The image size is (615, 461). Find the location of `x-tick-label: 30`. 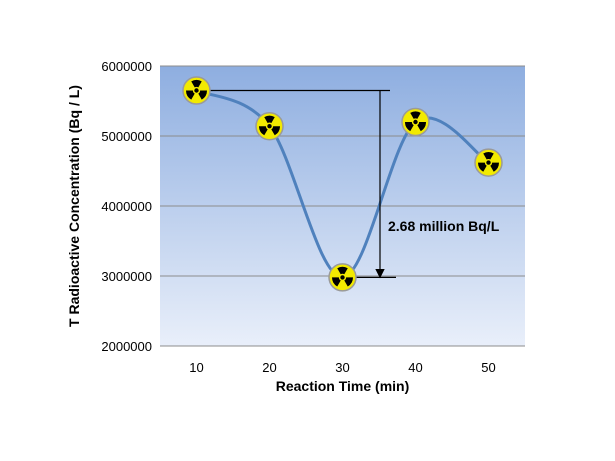

x-tick-label: 30 is located at coordinates (342, 367).